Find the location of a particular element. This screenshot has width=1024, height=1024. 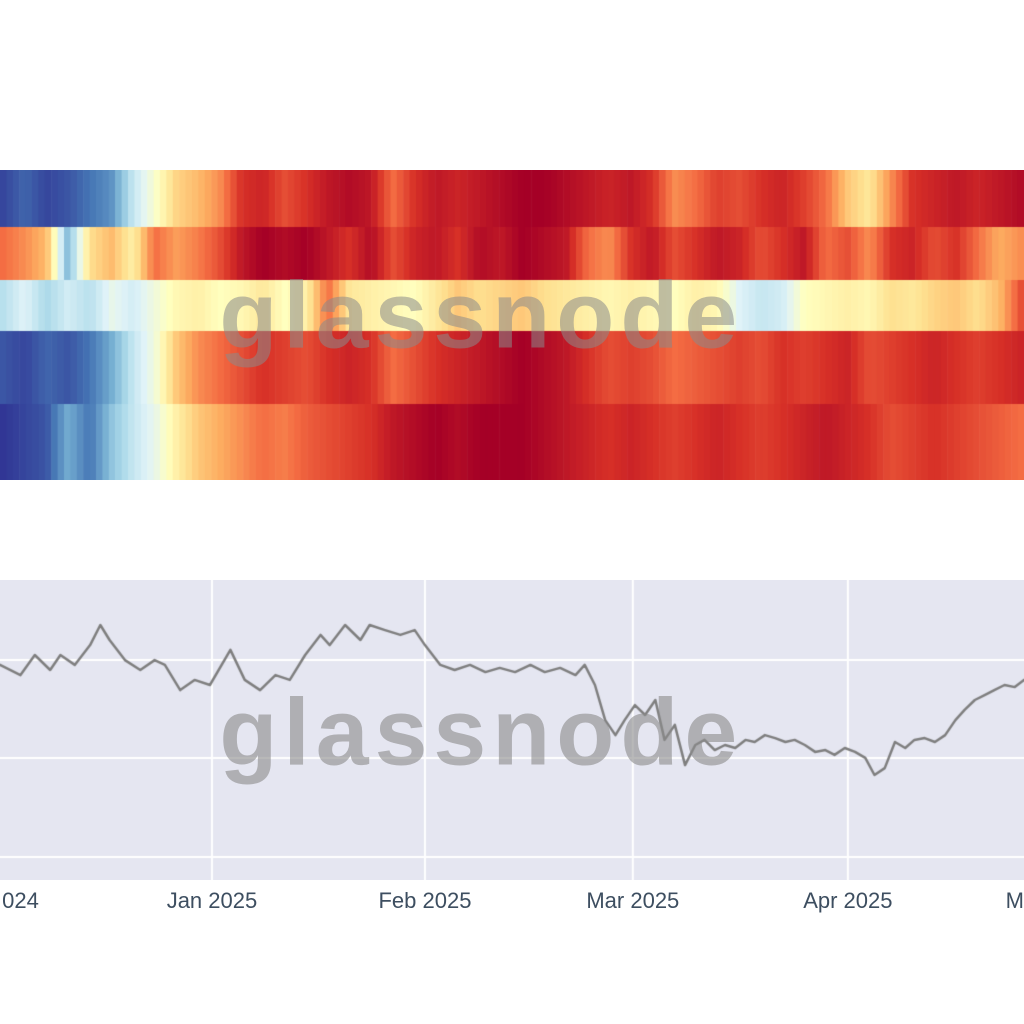

x-tick-label: Jan 2025 is located at coordinates (212, 900).